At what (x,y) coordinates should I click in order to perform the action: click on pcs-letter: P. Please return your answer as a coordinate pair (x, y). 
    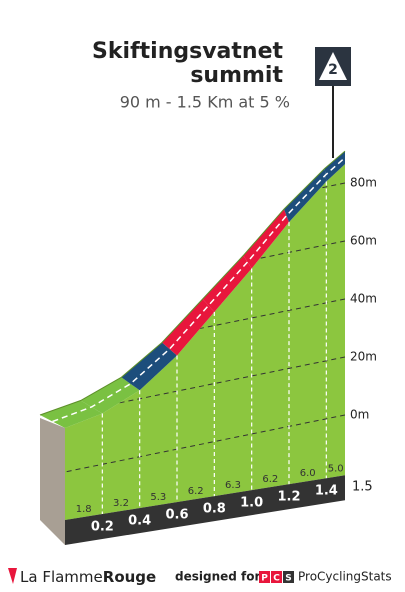
    Looking at the image, I should click on (264, 579).